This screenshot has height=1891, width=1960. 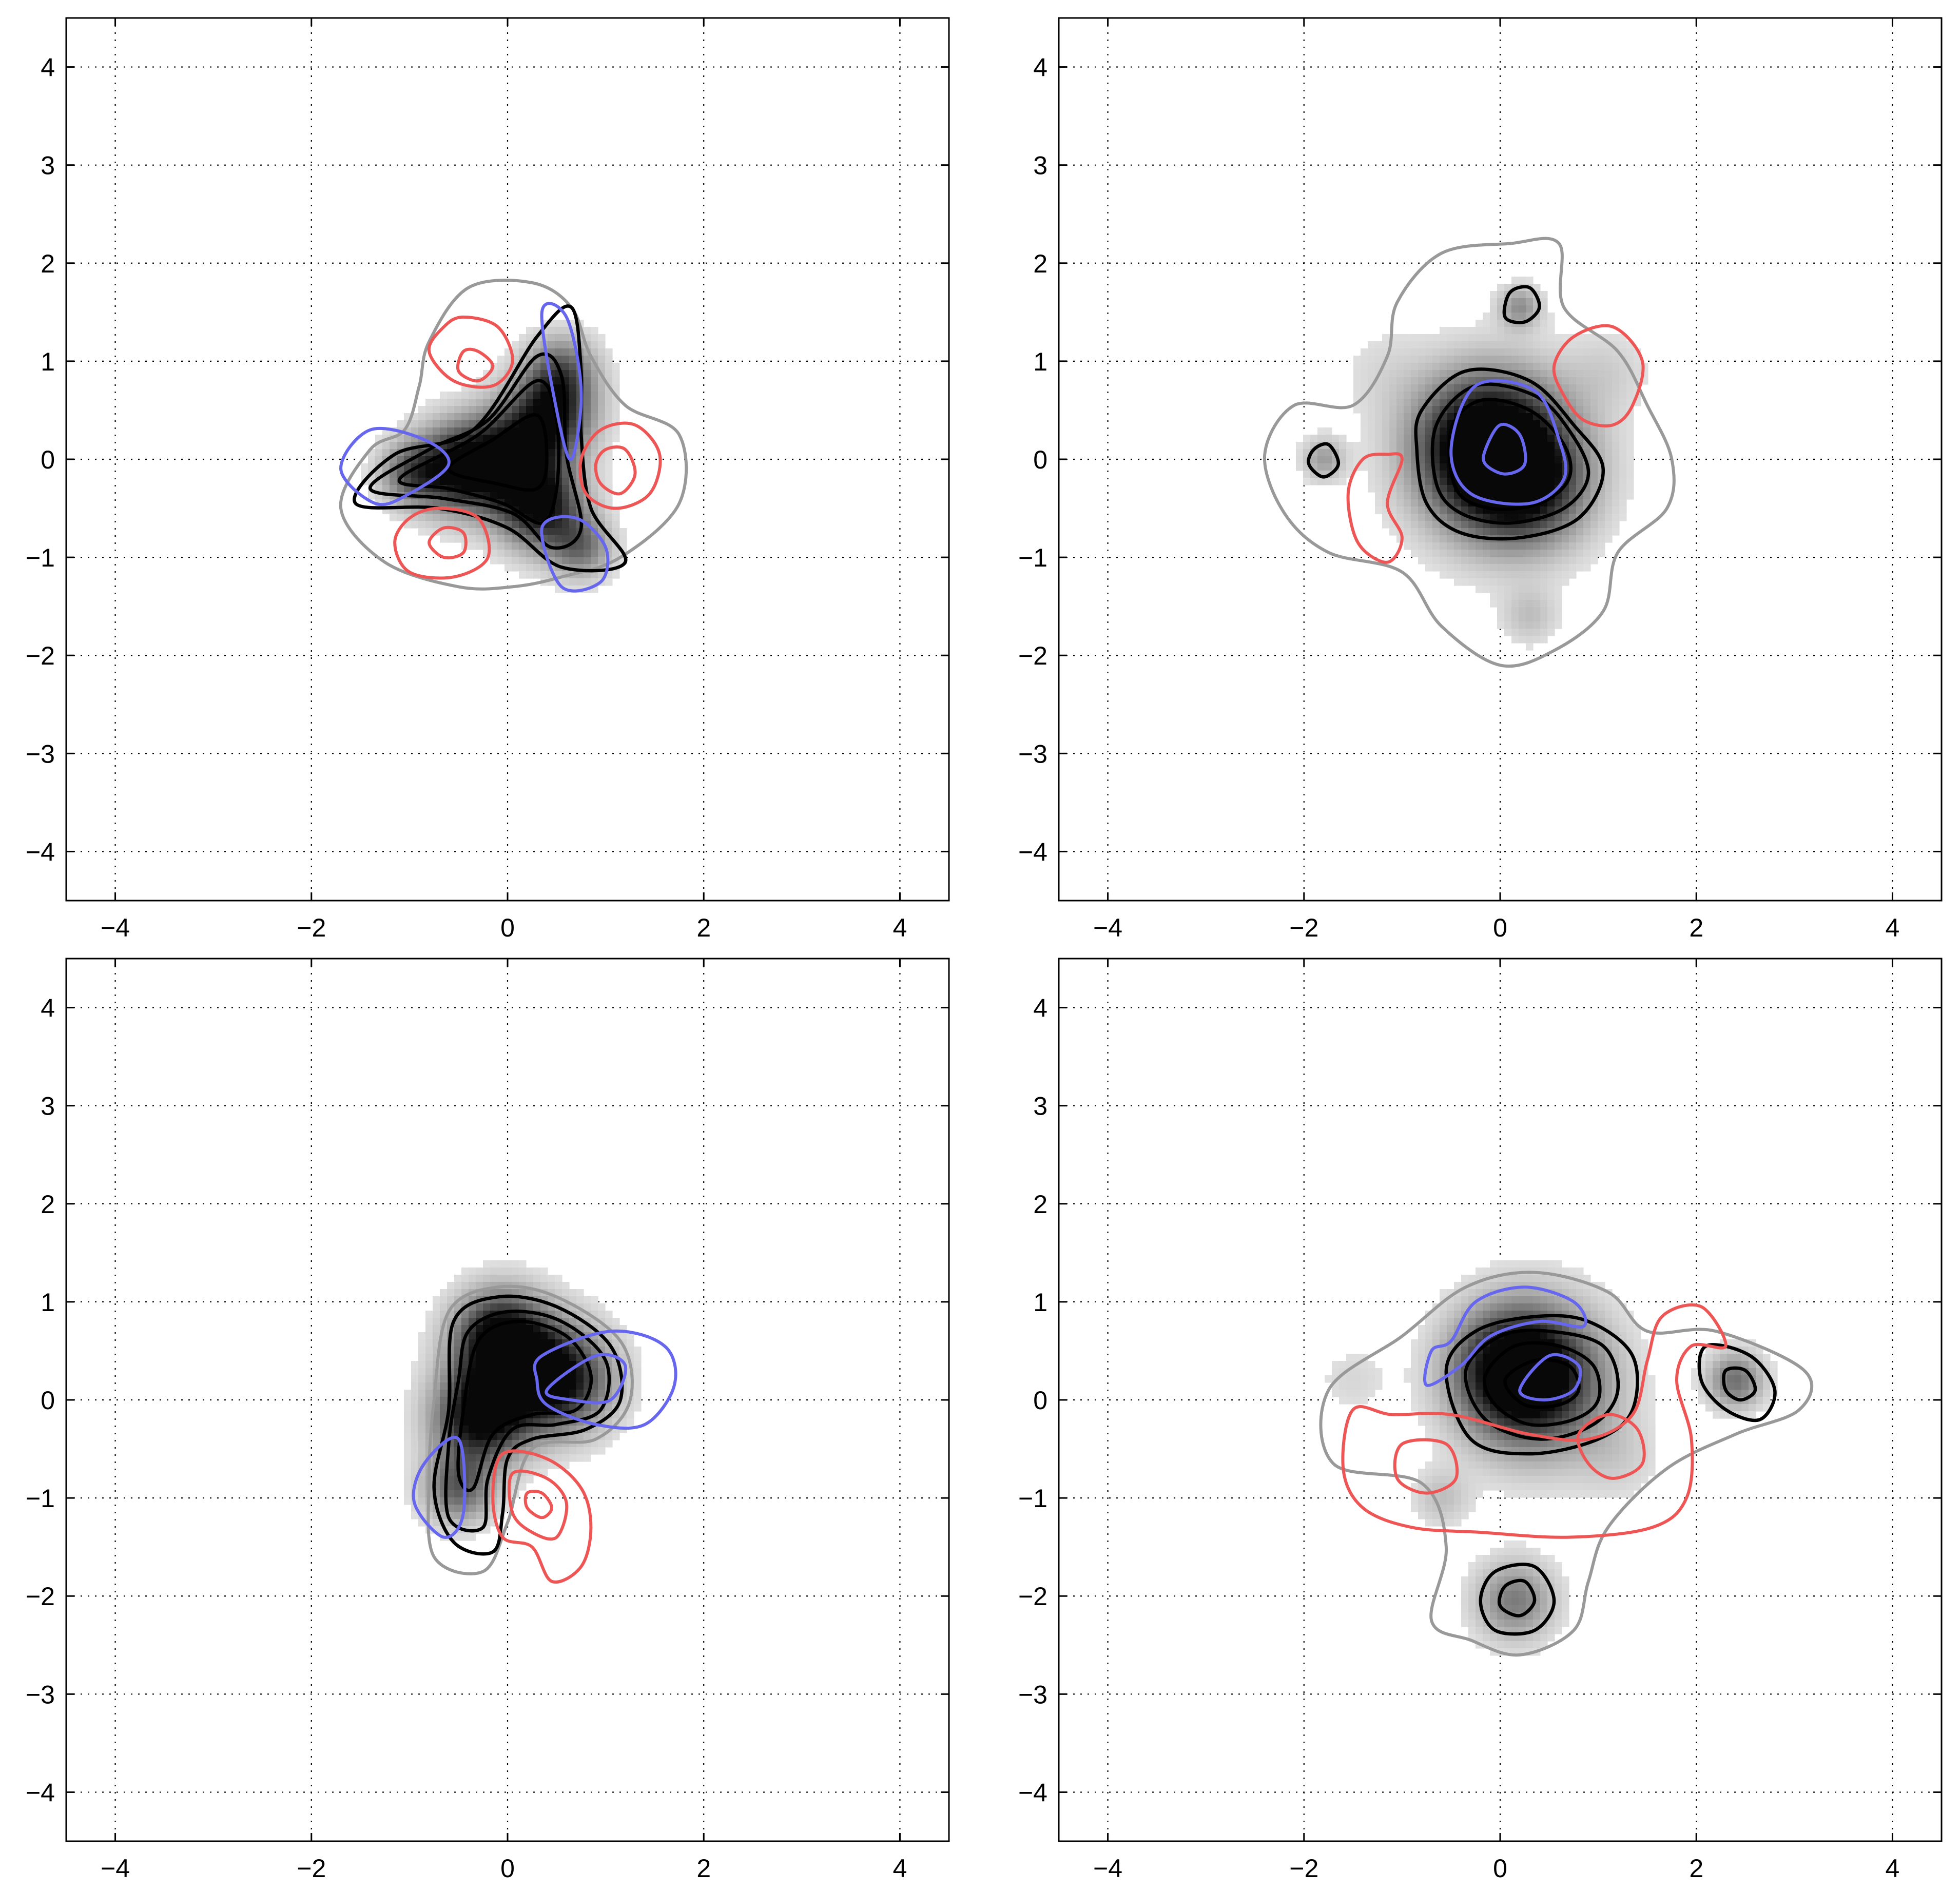 I want to click on y-tick-label: −3, so click(x=1032, y=753).